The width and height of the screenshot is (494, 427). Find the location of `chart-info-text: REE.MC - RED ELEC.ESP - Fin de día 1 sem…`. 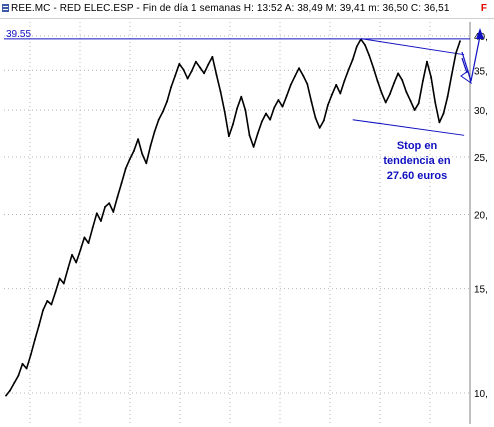

chart-info-text: REE.MC - RED ELEC.ESP - Fin de día 1 sem… is located at coordinates (230, 8).